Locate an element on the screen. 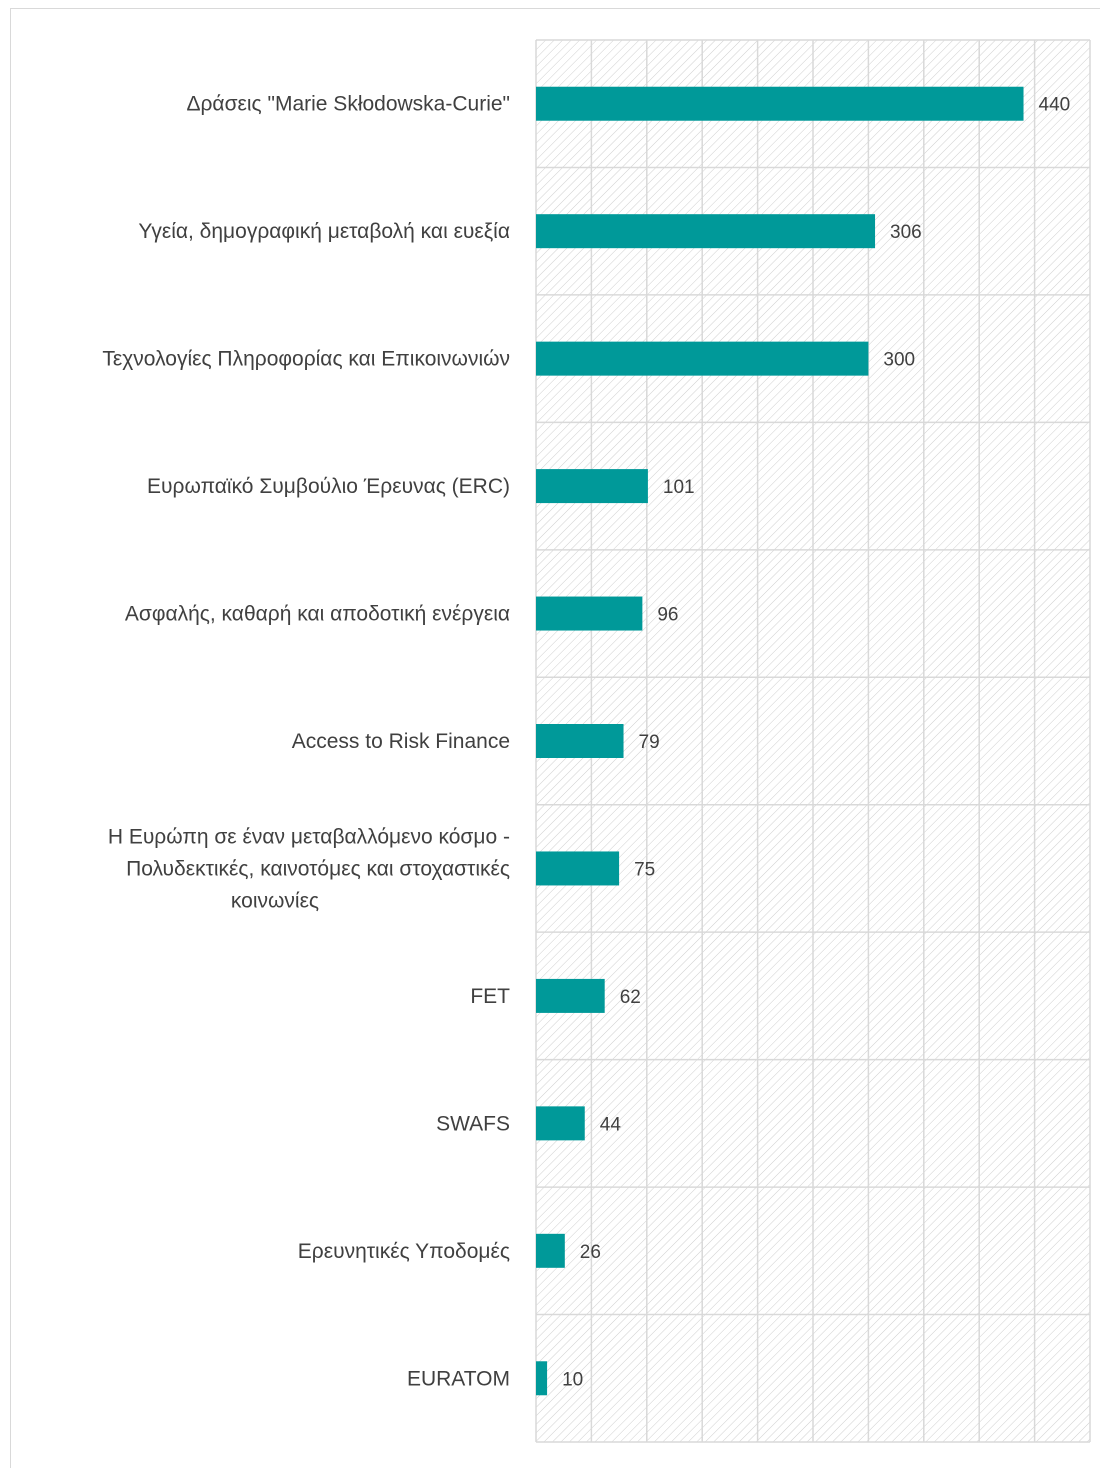 The height and width of the screenshot is (1468, 1105). category-label: SWAFS is located at coordinates (473, 1123).